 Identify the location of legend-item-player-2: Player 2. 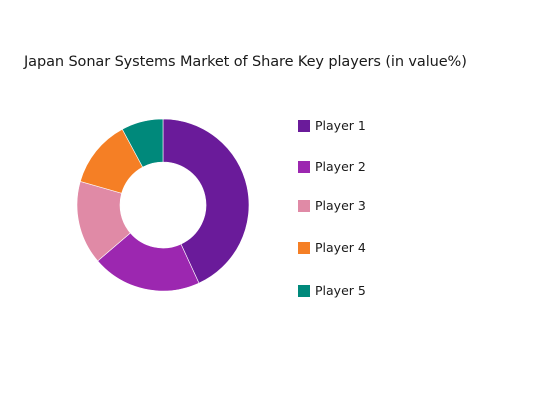
(332, 166).